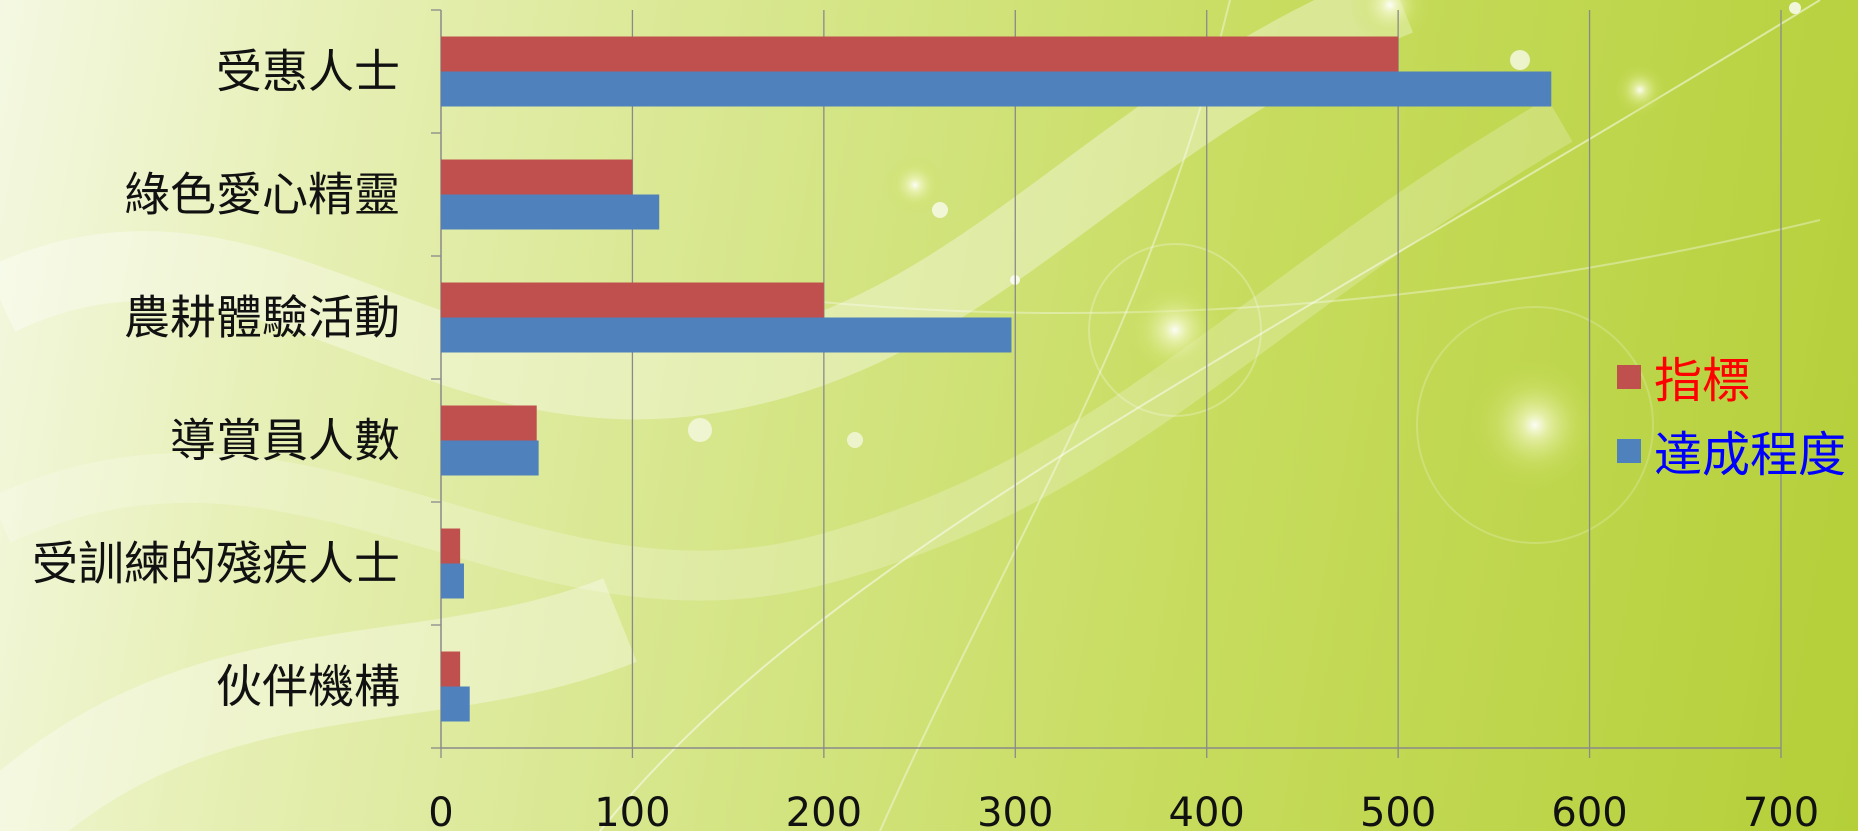 The height and width of the screenshot is (831, 1858). I want to click on x-tick-label: 200, so click(824, 810).